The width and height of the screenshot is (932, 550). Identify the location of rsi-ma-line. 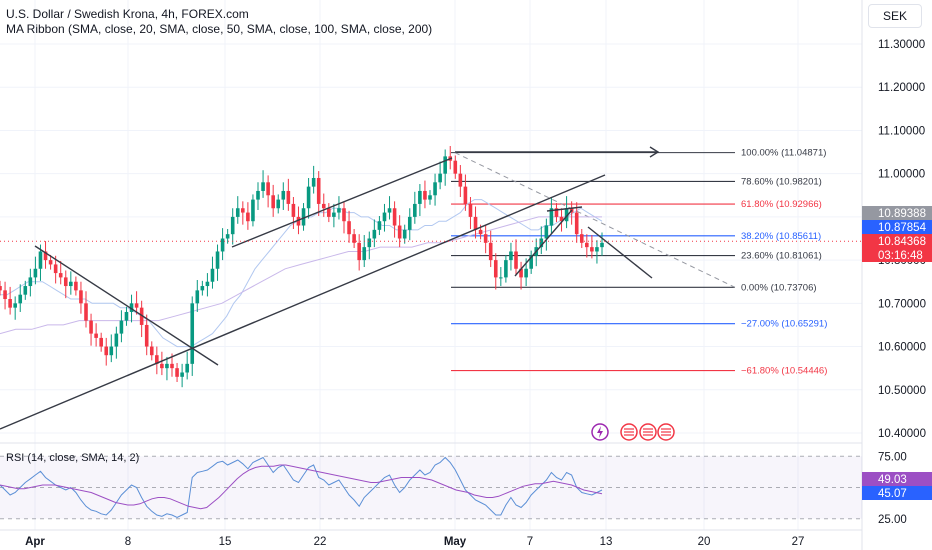
(301, 487).